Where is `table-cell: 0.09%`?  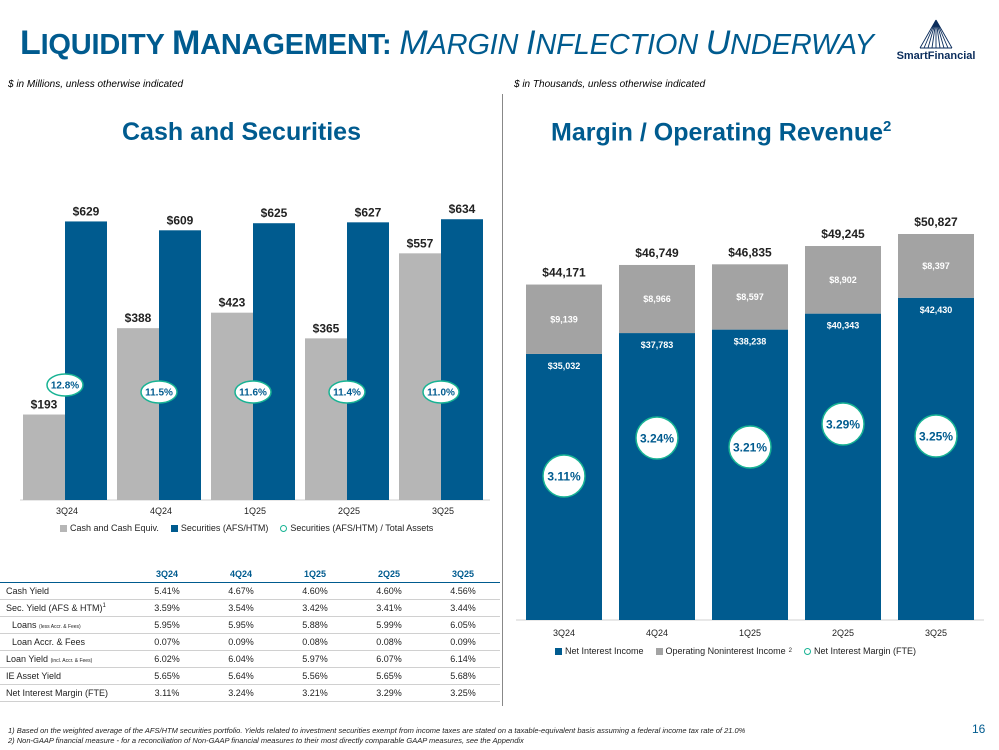 table-cell: 0.09% is located at coordinates (241, 642).